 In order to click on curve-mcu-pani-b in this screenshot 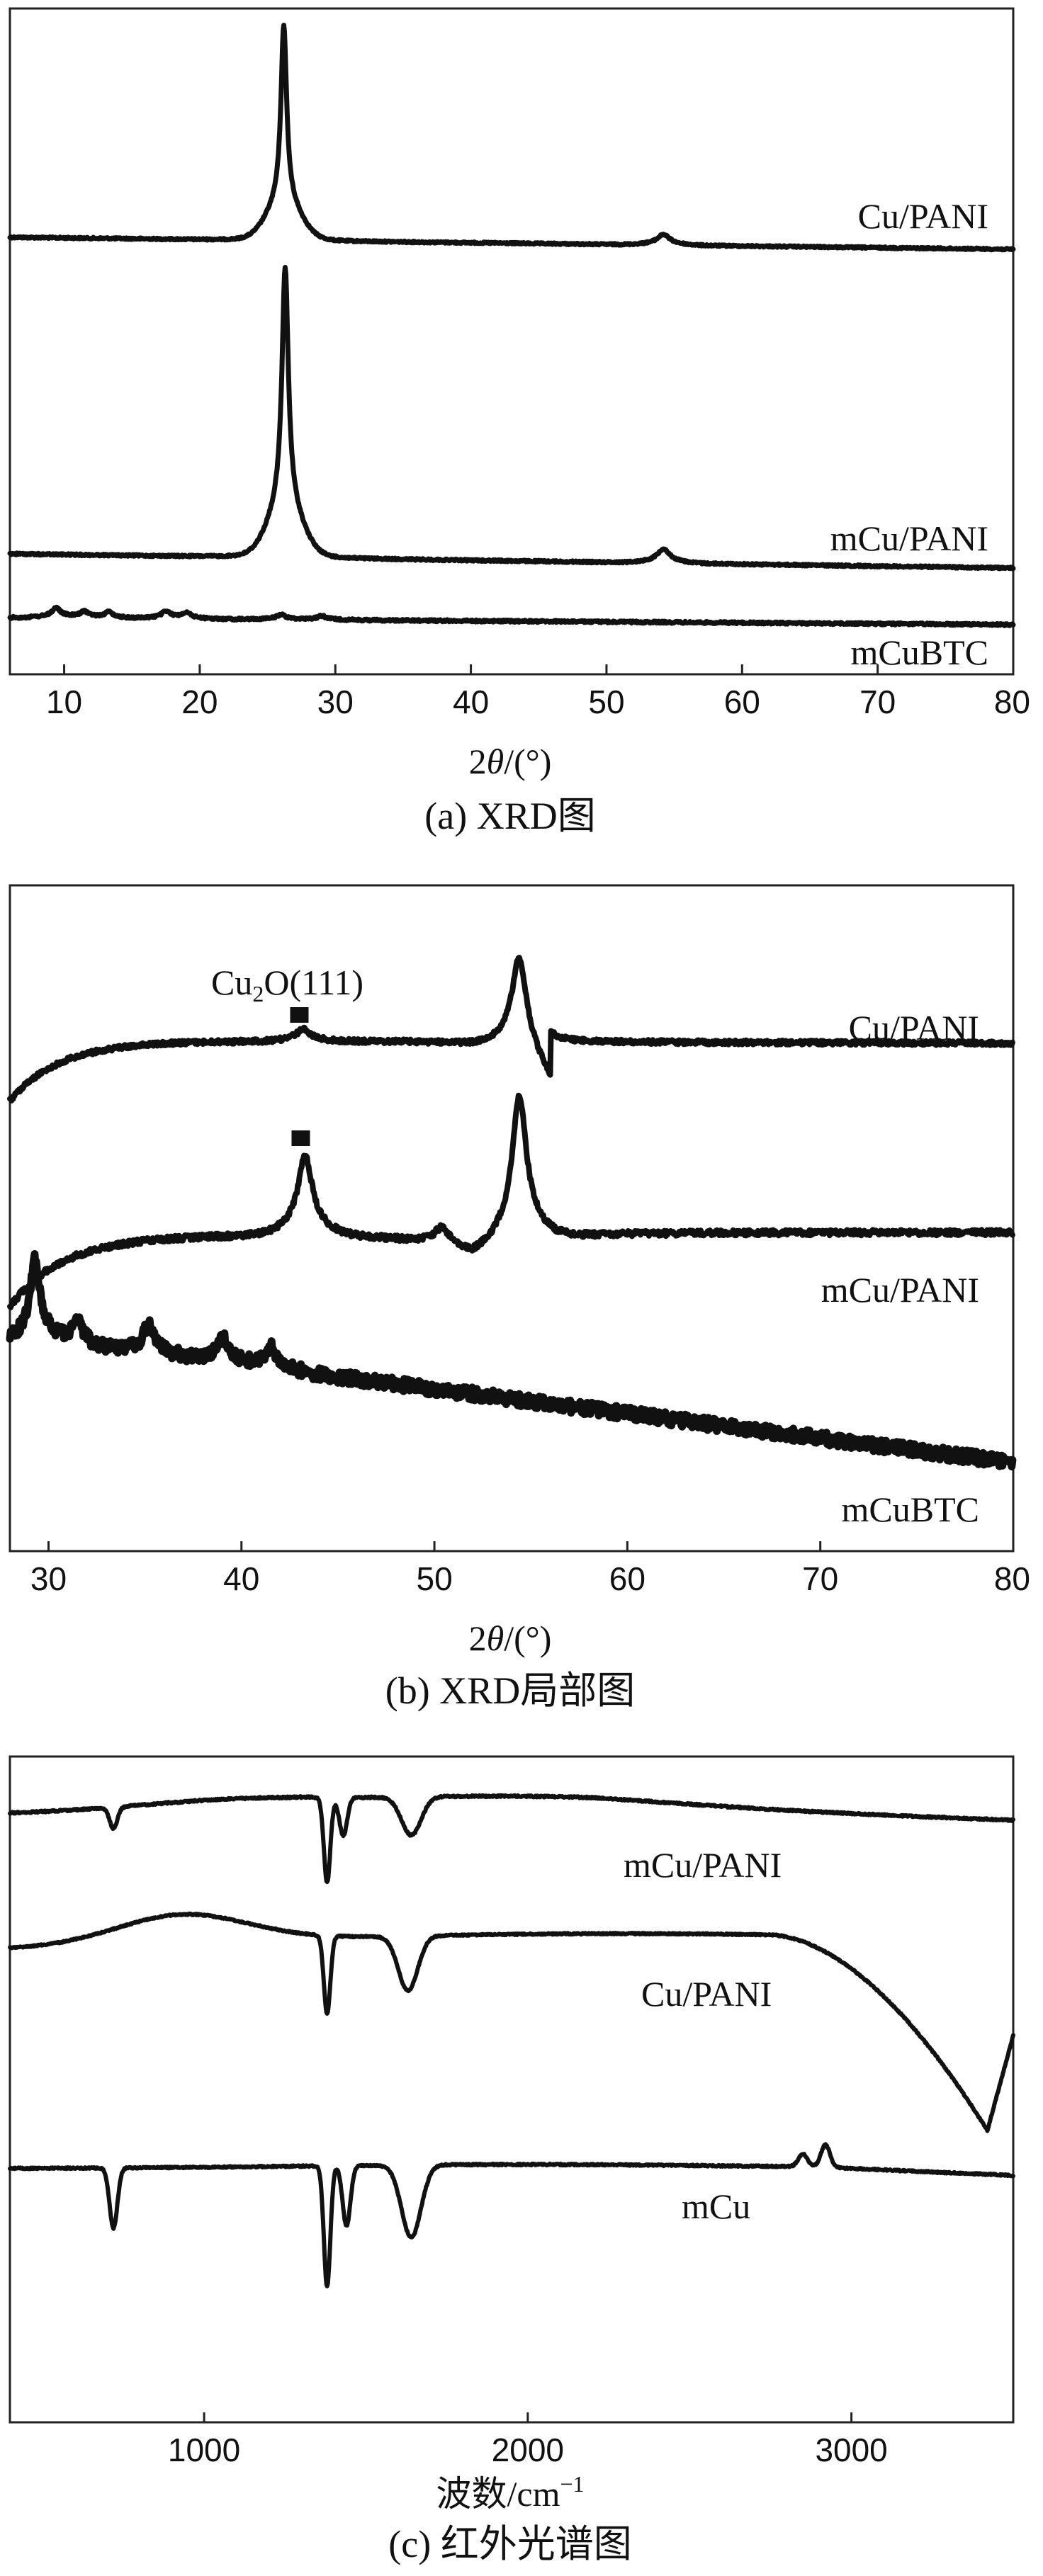, I will do `click(511, 1201)`.